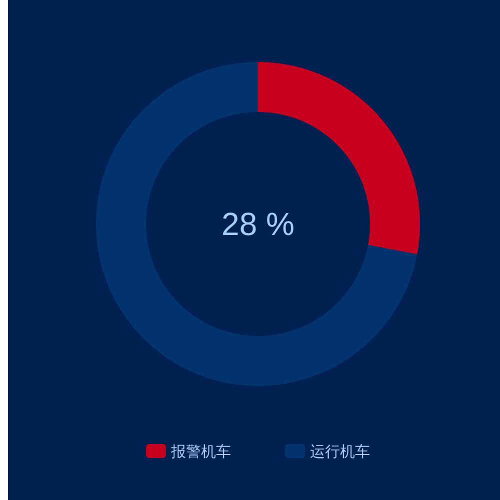  Describe the element at coordinates (339, 158) in the screenshot. I see `donut-slice` at that location.